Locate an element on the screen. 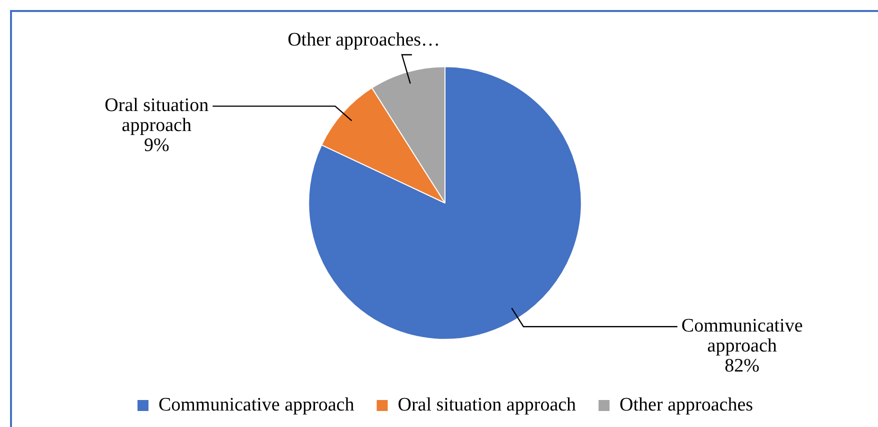 The width and height of the screenshot is (878, 427). data-label: Oral situation approach 9% is located at coordinates (157, 125).